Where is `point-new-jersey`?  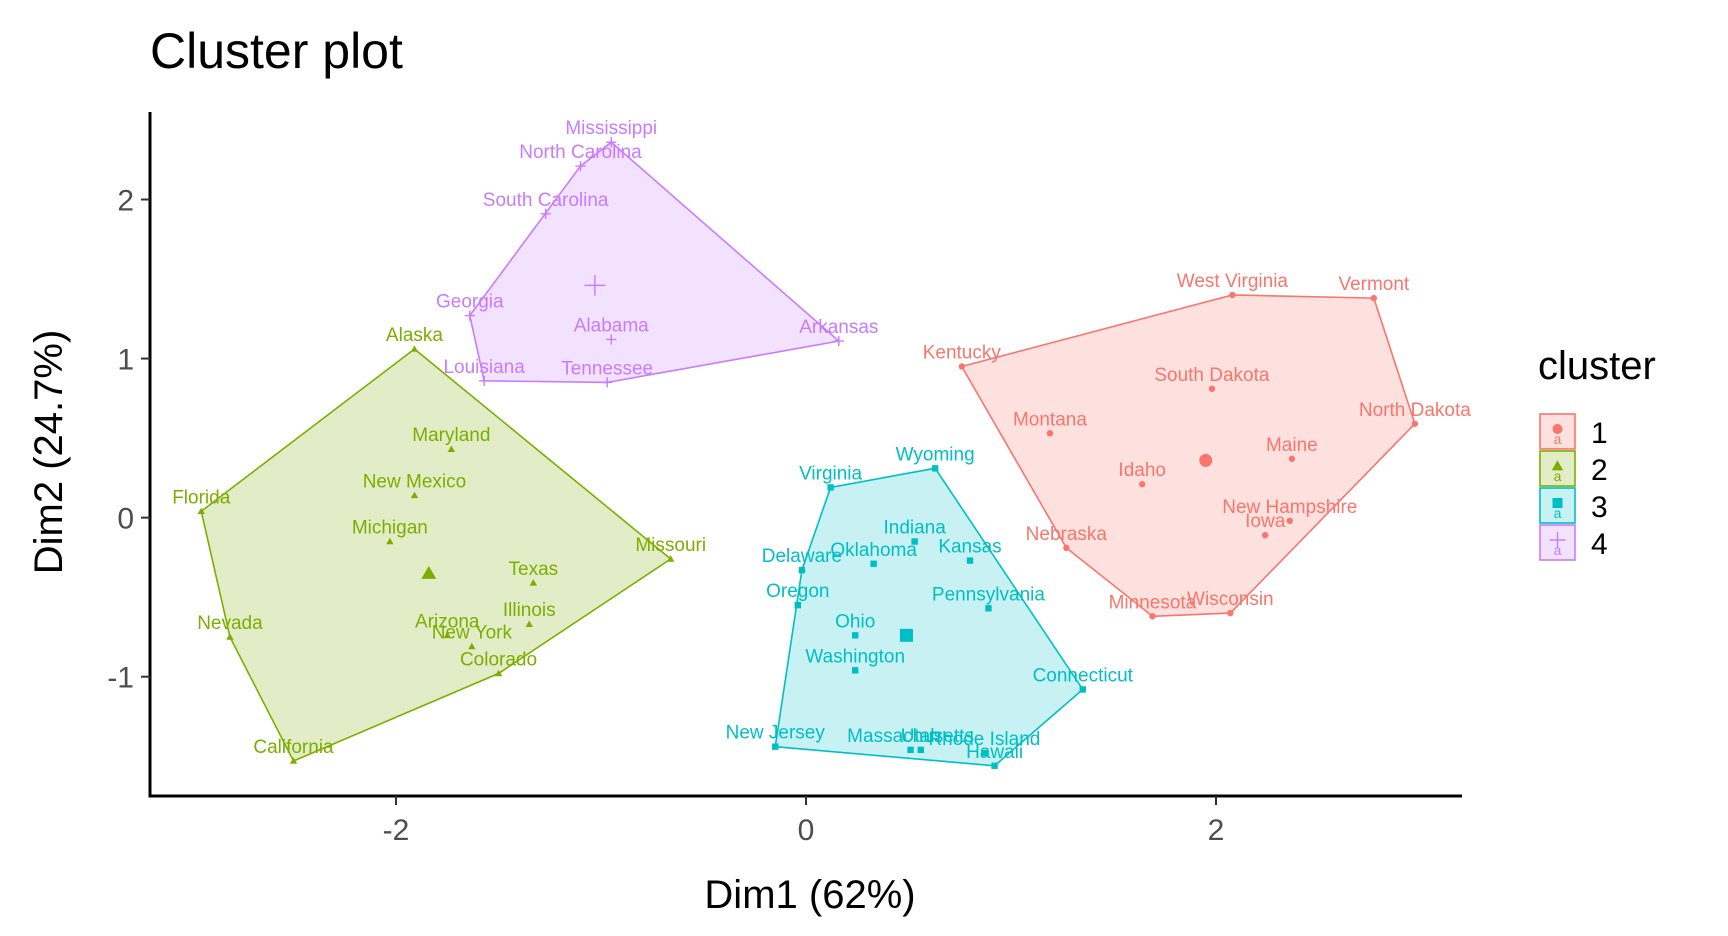 point-new-jersey is located at coordinates (775, 746).